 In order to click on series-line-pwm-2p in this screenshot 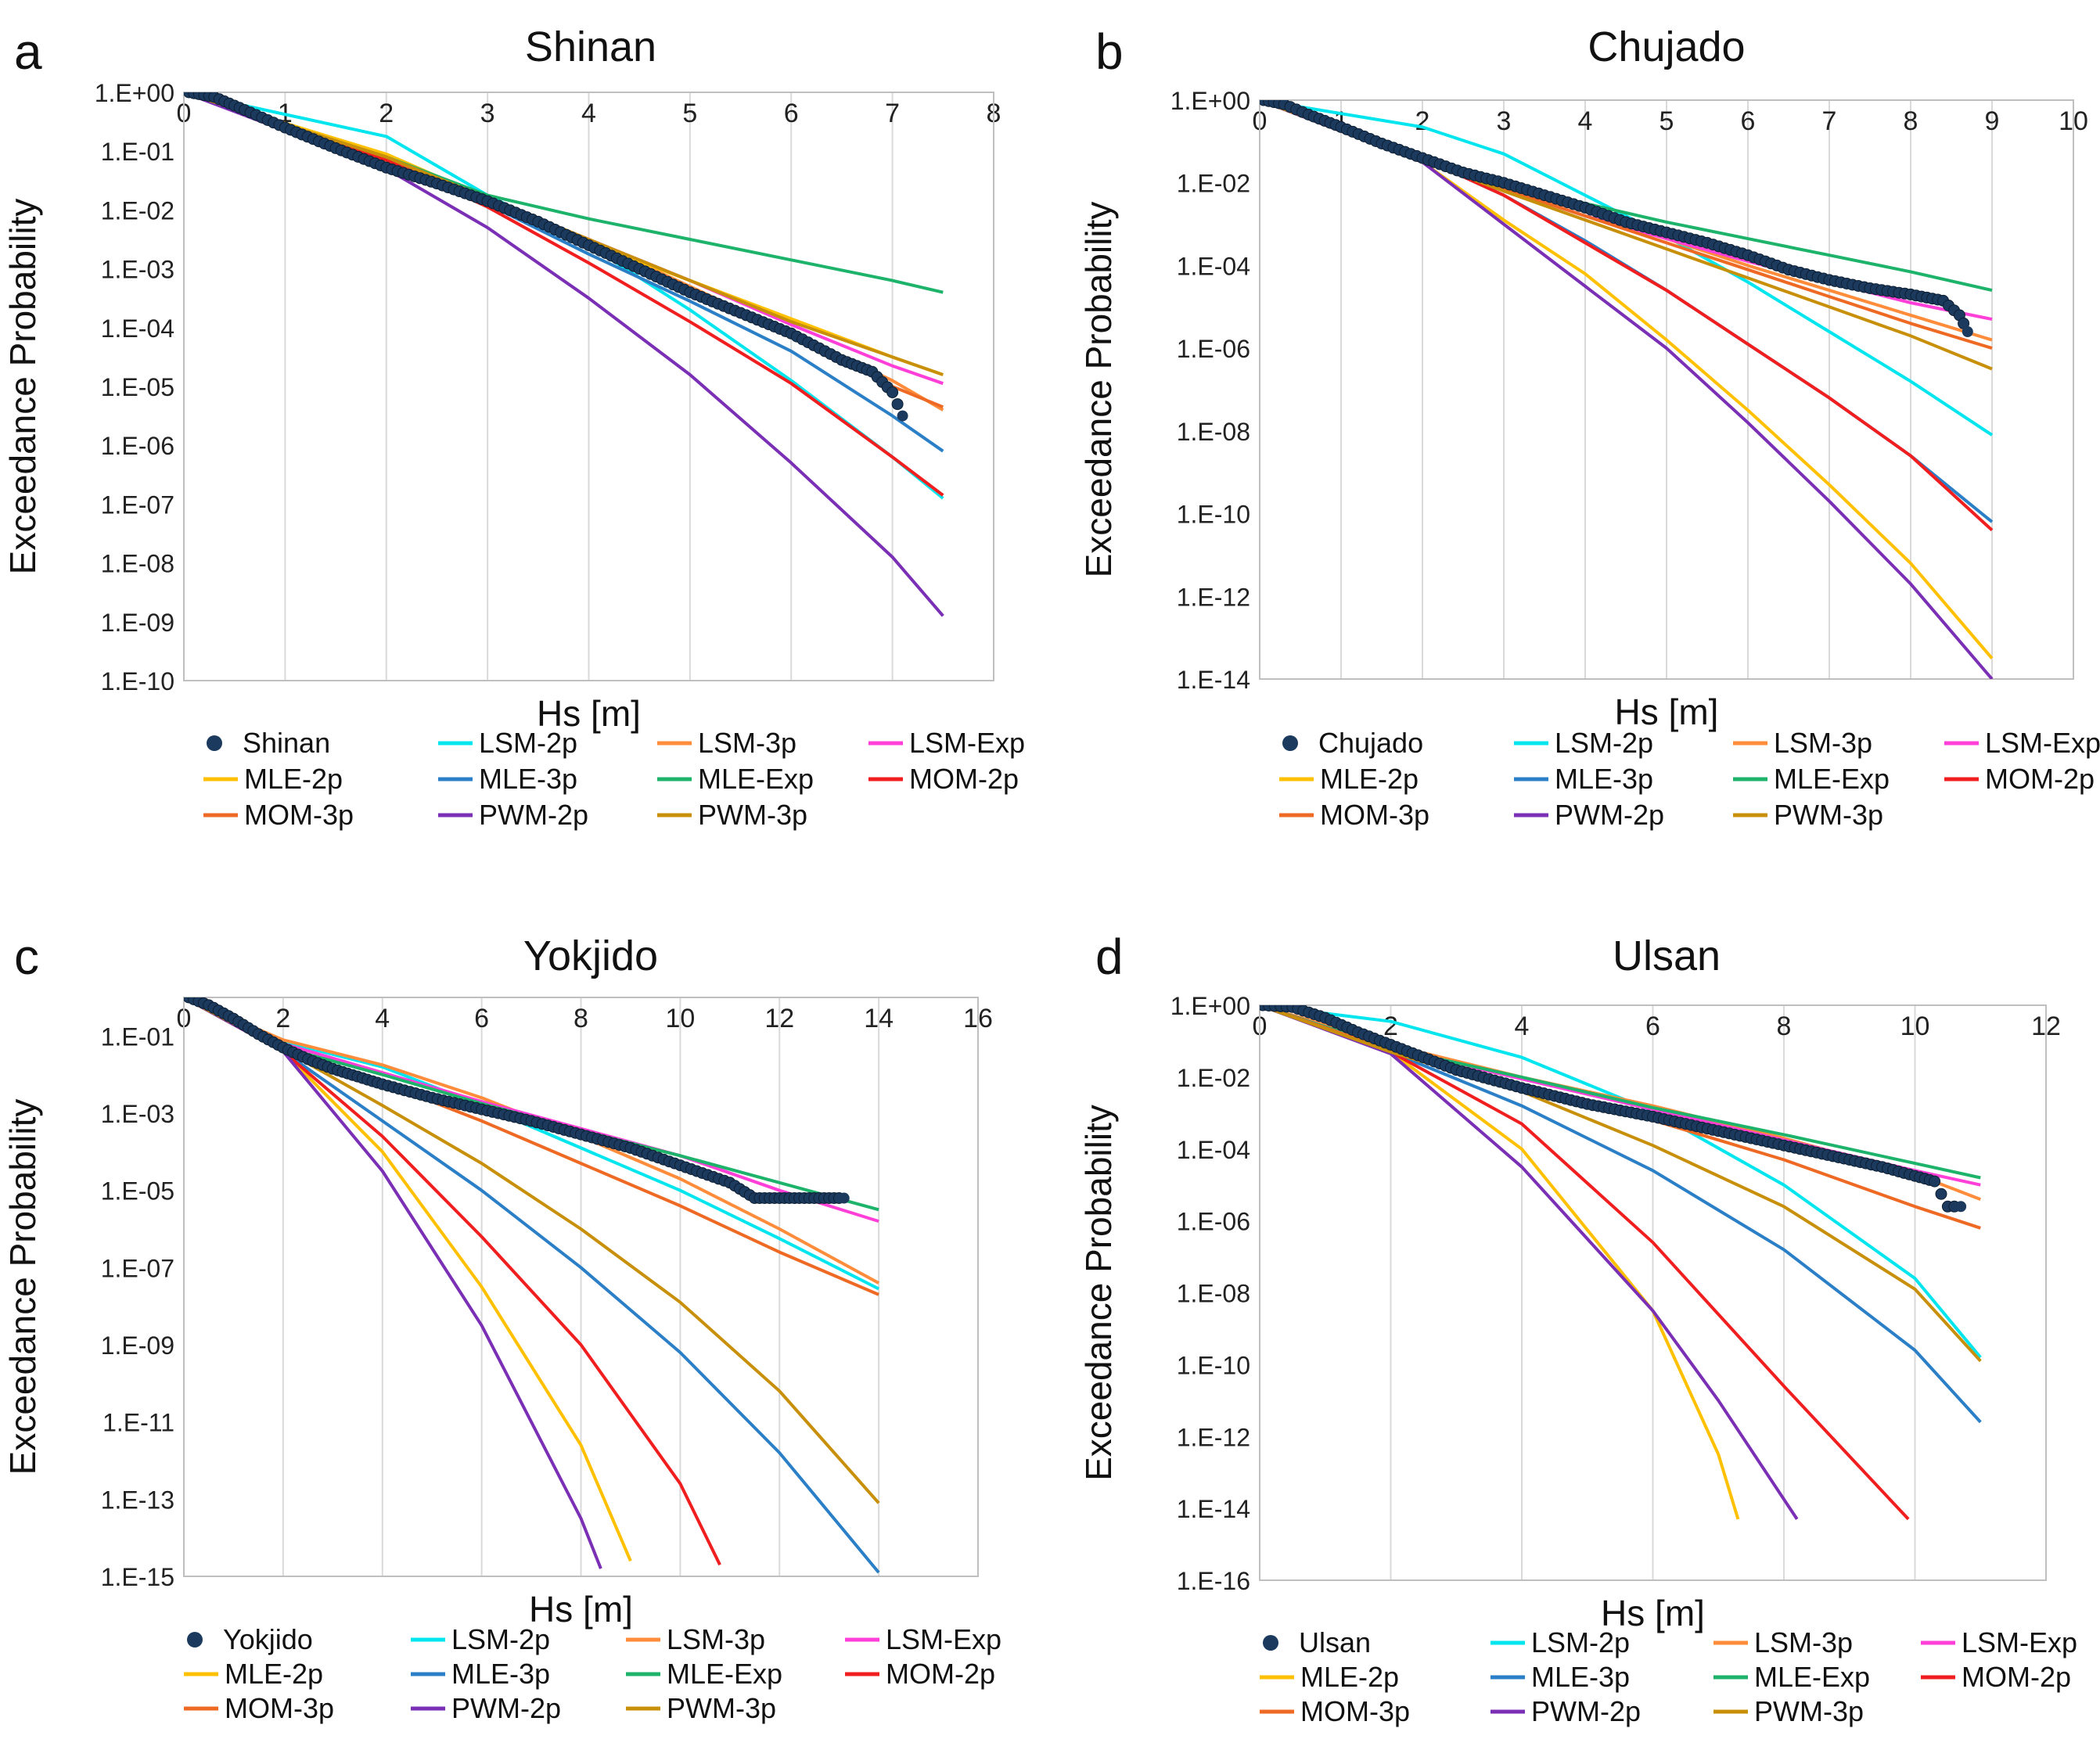, I will do `click(1529, 1263)`.